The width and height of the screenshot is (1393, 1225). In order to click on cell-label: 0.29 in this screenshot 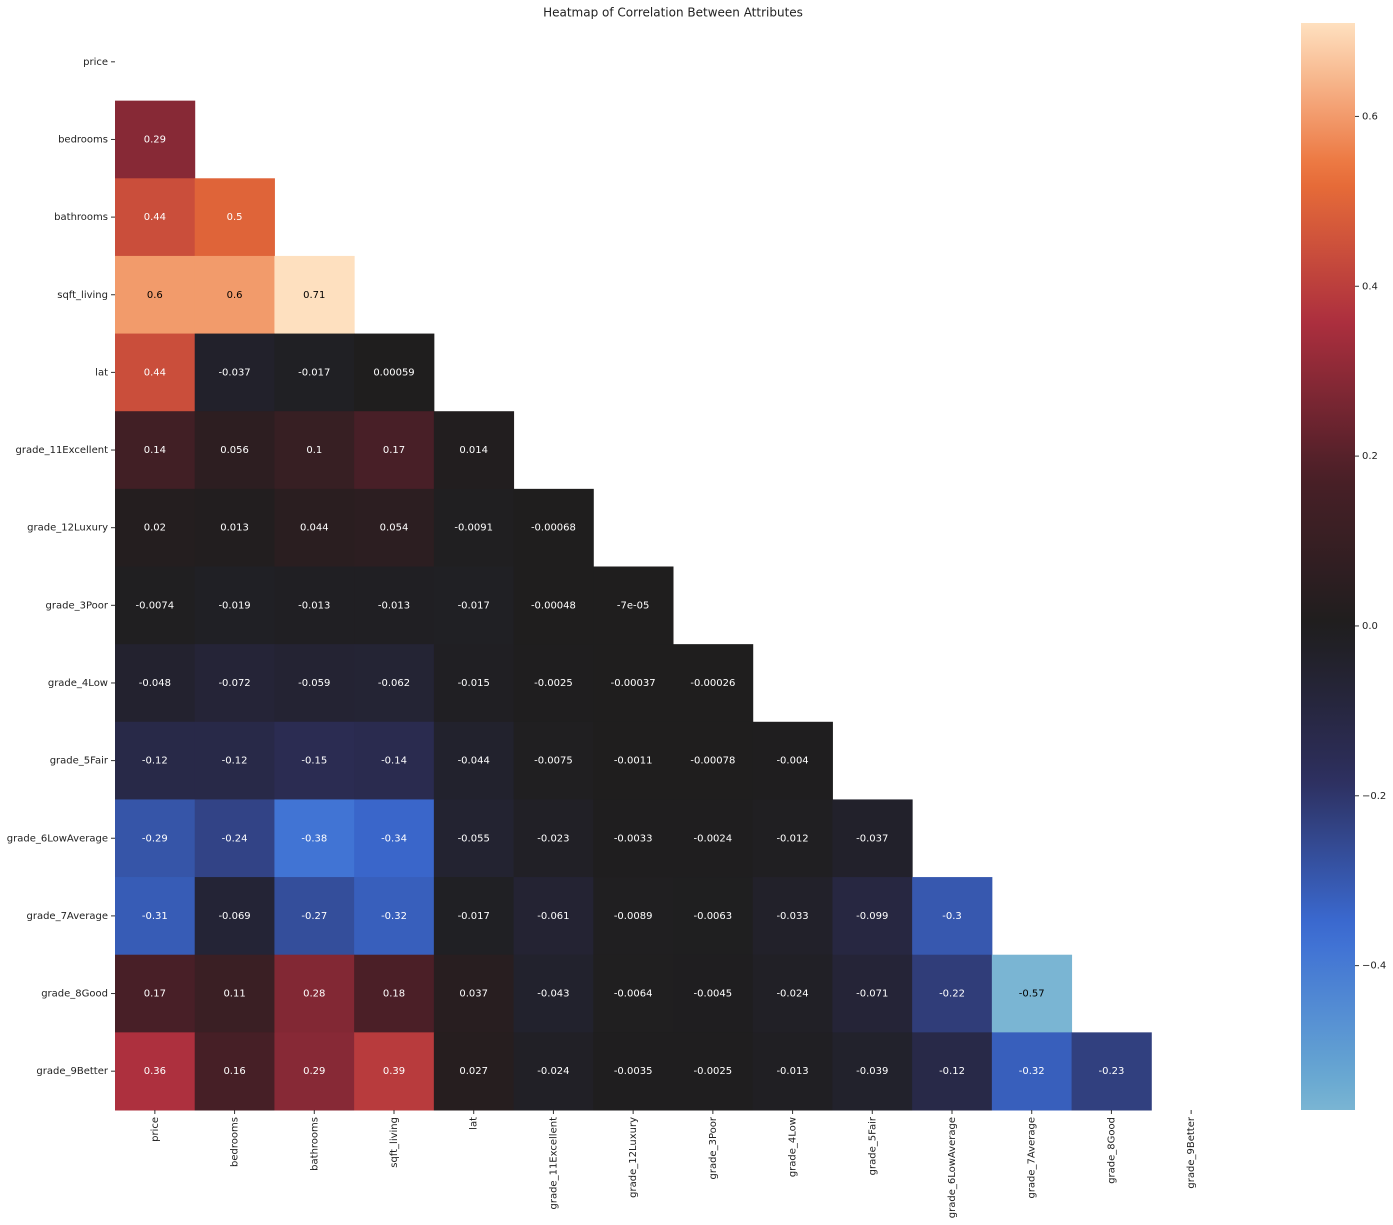, I will do `click(155, 139)`.